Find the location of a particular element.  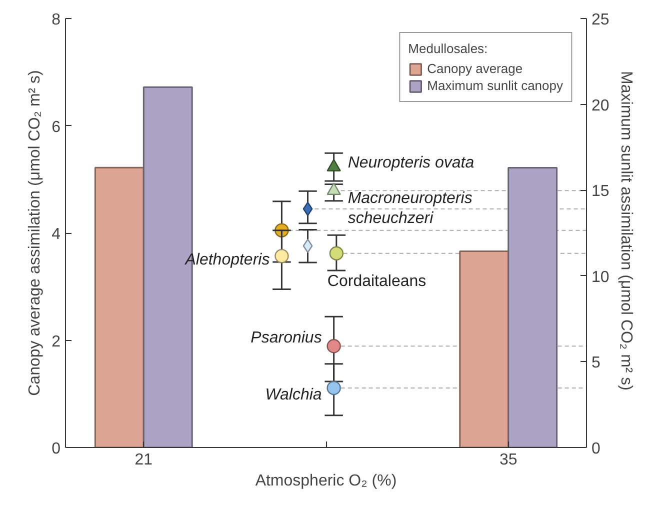

y-tick-label: 6 is located at coordinates (56, 127).